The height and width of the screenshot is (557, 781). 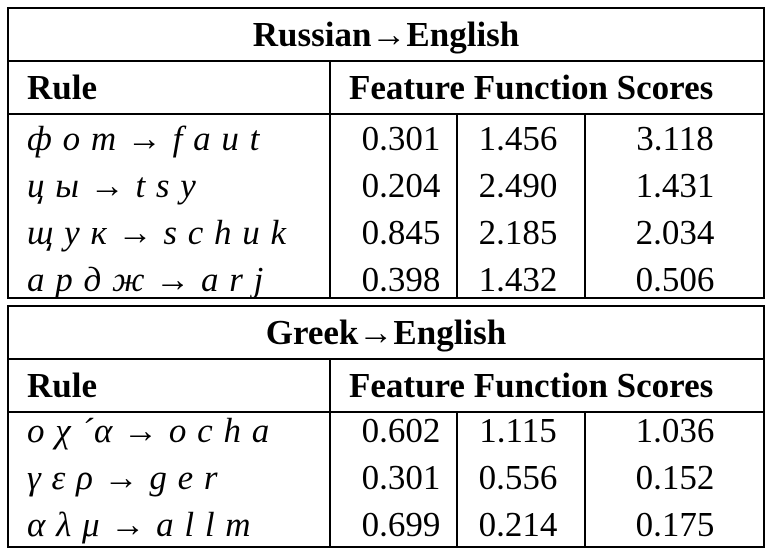 What do you see at coordinates (518, 477) in the screenshot?
I see `score-cell: 0.556` at bounding box center [518, 477].